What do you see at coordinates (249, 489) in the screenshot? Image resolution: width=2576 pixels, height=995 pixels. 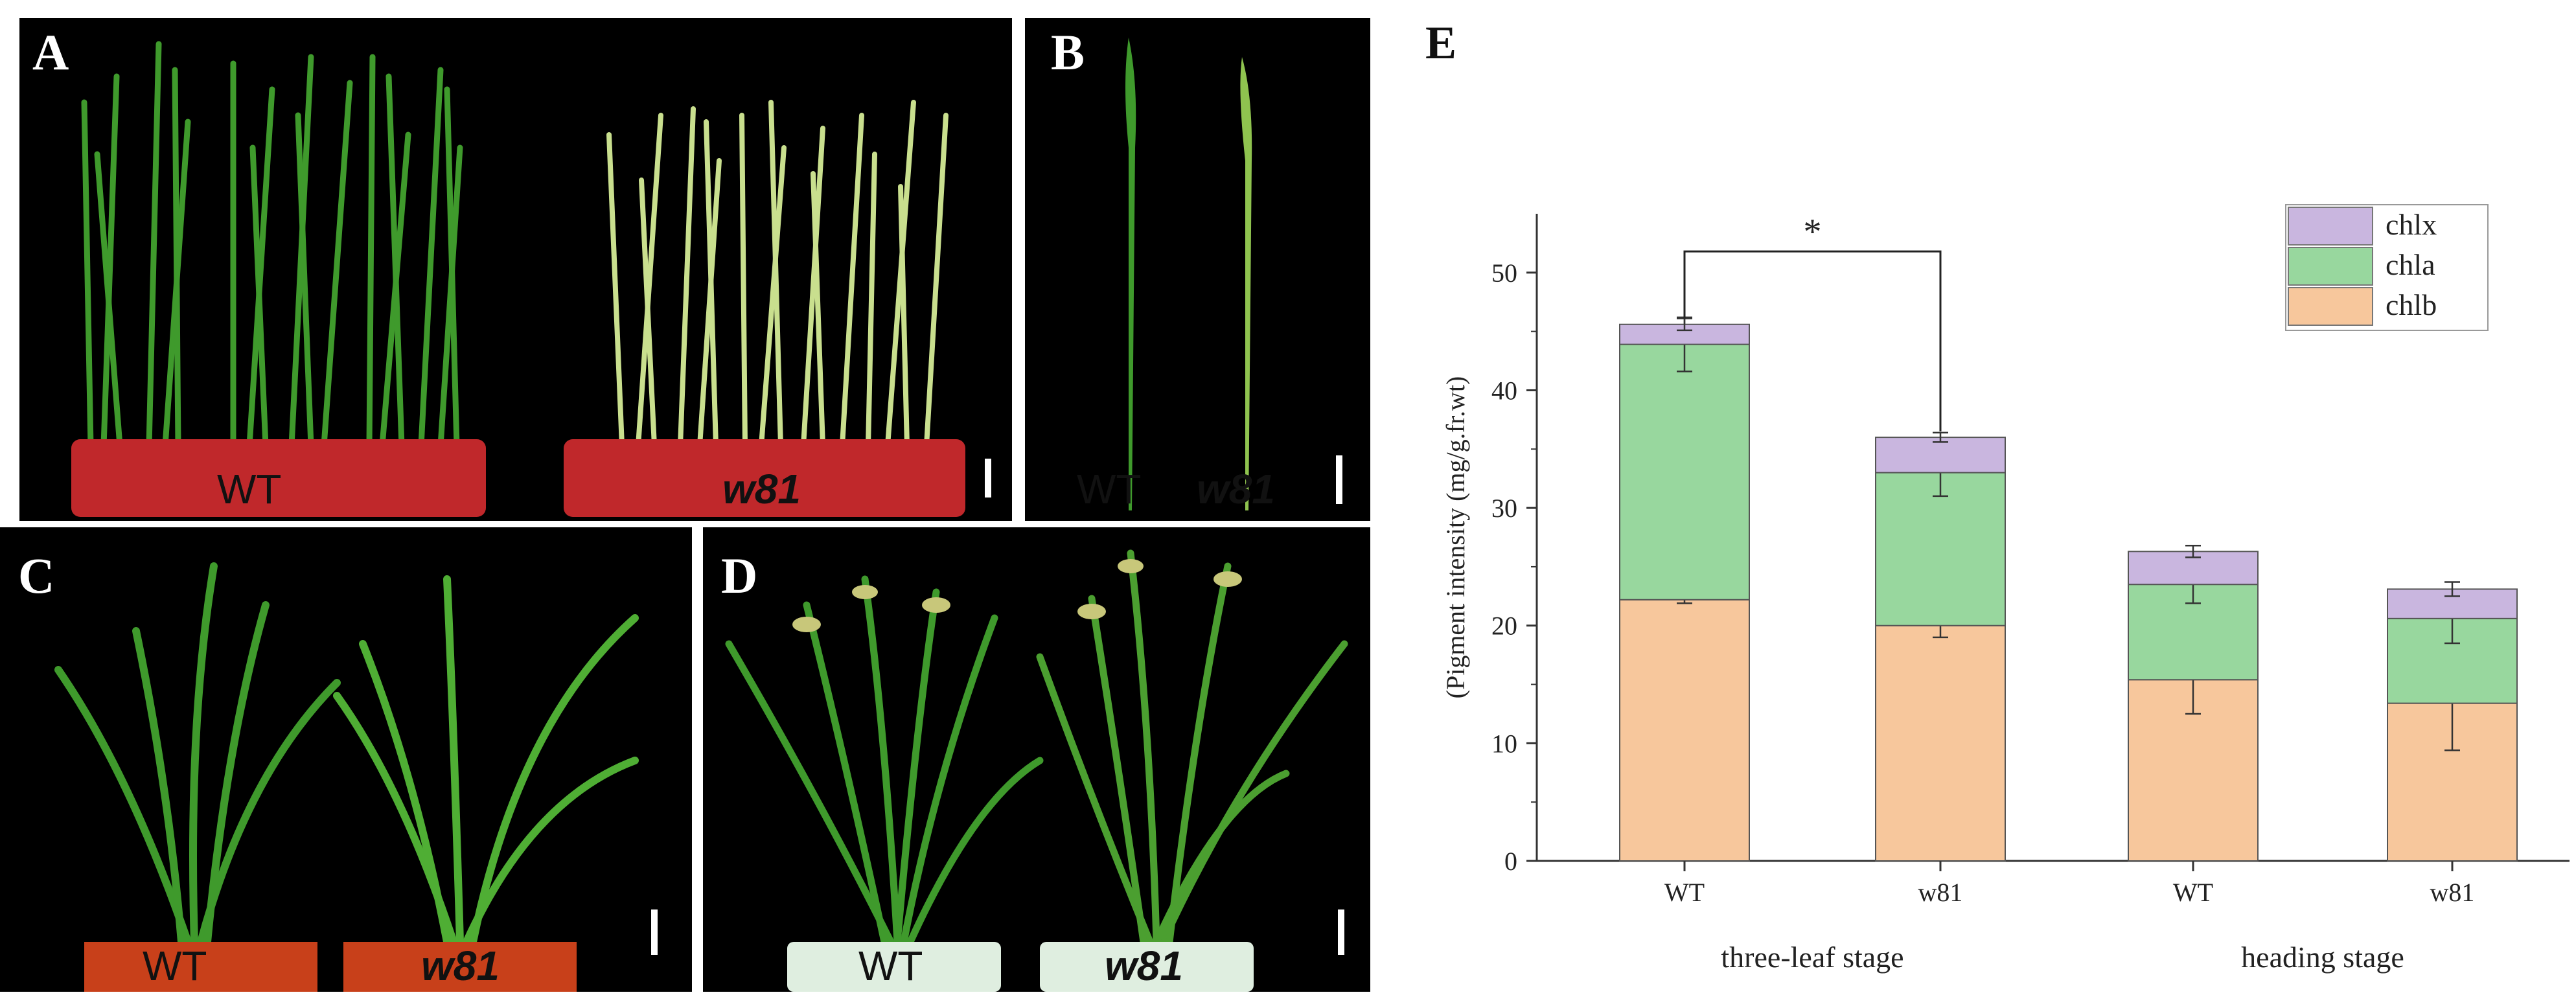 I see `panel-a-wt-caption: WT` at bounding box center [249, 489].